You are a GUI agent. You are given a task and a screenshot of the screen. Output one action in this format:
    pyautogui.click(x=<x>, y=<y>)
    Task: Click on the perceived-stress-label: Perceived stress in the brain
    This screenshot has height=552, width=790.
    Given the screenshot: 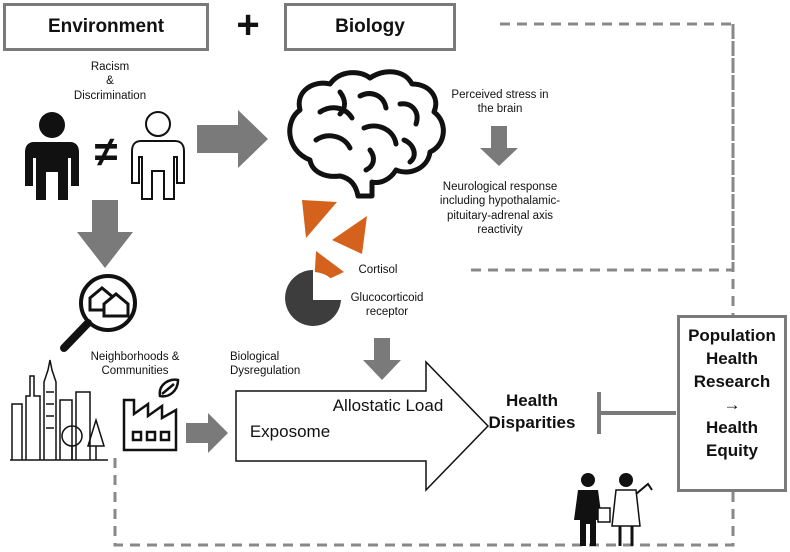 What is the action you would take?
    pyautogui.click(x=500, y=102)
    